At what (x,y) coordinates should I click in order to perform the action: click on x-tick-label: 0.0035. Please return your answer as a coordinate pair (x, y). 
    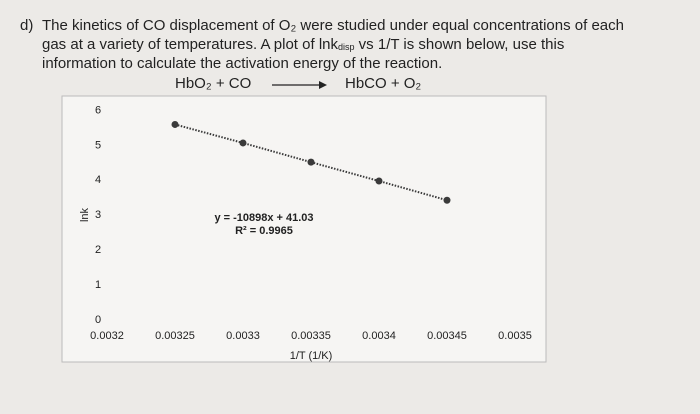
    Looking at the image, I should click on (515, 336).